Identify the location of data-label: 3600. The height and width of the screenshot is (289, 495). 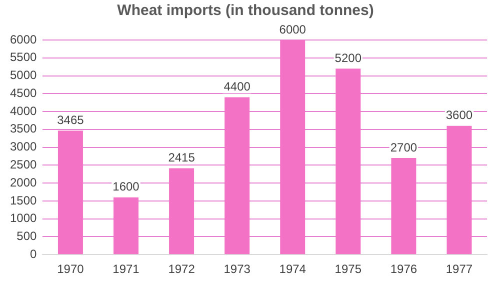
(459, 115).